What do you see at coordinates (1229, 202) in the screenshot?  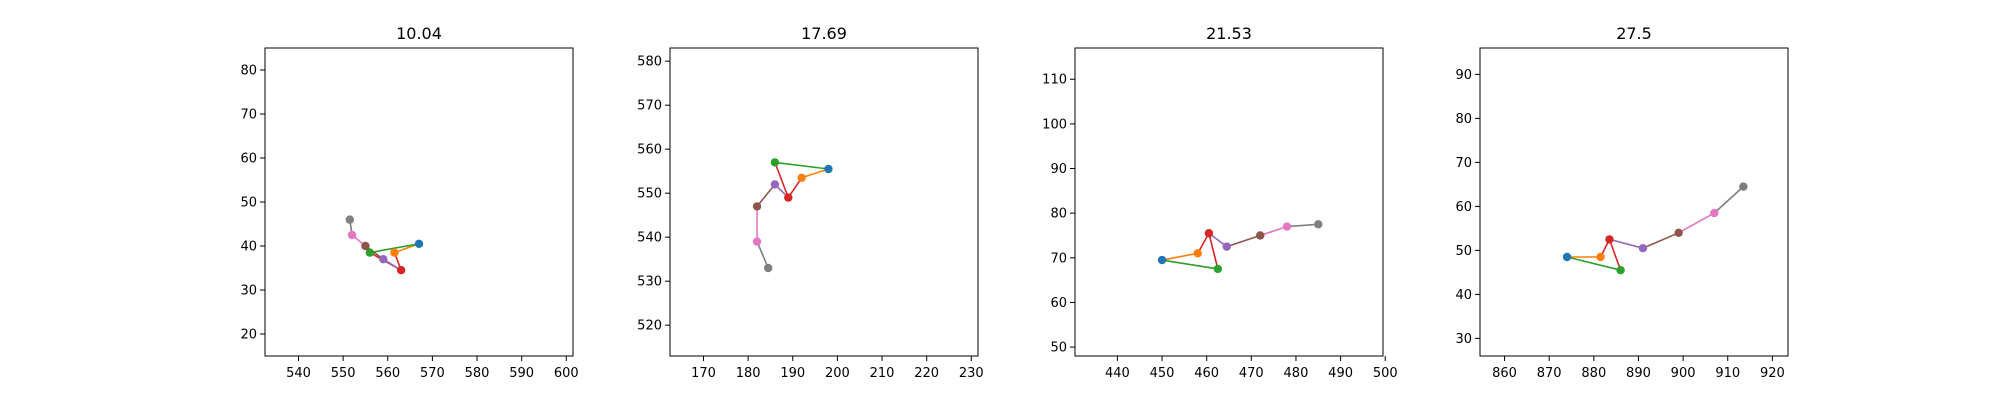 I see `subplot-3-axes-frame` at bounding box center [1229, 202].